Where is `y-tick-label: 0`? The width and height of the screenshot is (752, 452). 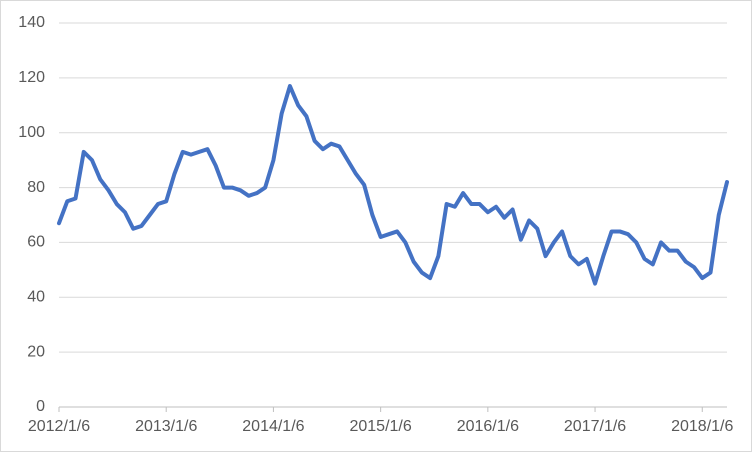 y-tick-label: 0 is located at coordinates (40, 406).